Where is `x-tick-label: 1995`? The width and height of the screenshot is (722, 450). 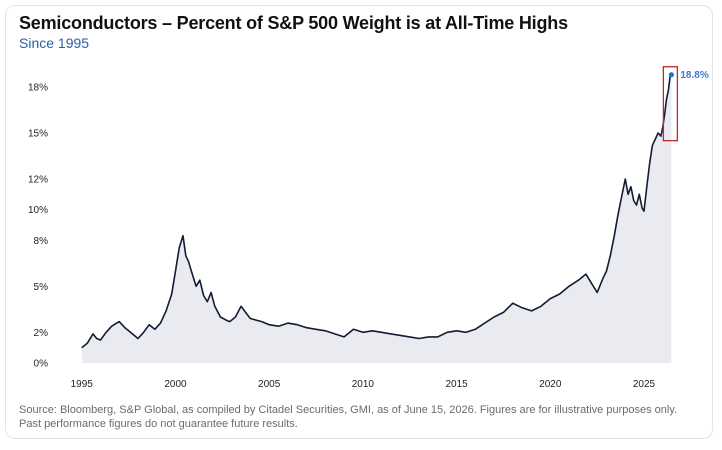
x-tick-label: 1995 is located at coordinates (82, 384).